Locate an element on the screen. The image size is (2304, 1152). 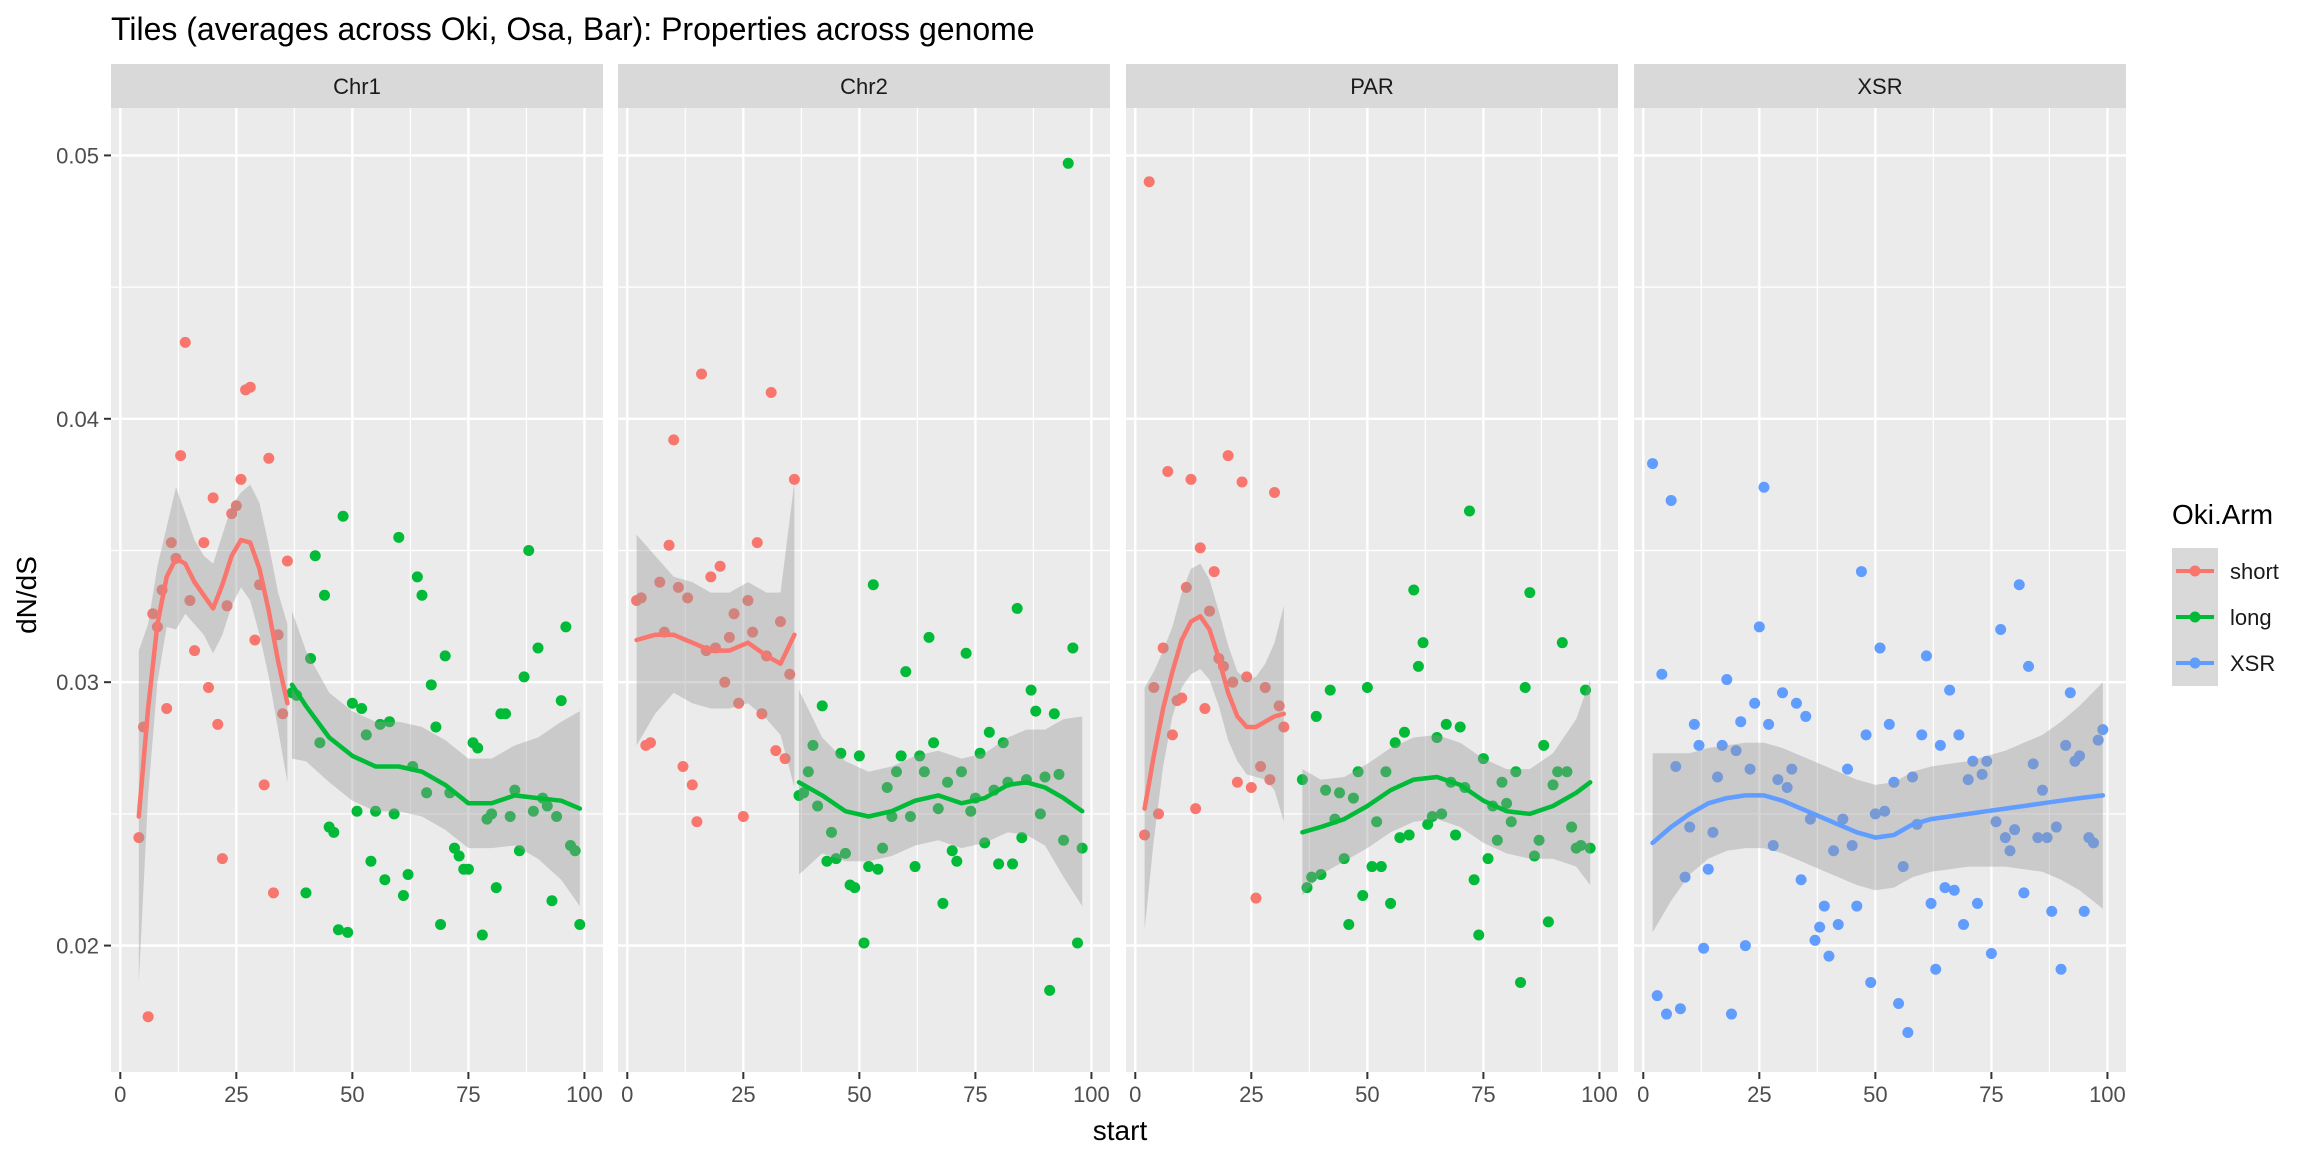
smooth-line-long is located at coordinates (436, 746).